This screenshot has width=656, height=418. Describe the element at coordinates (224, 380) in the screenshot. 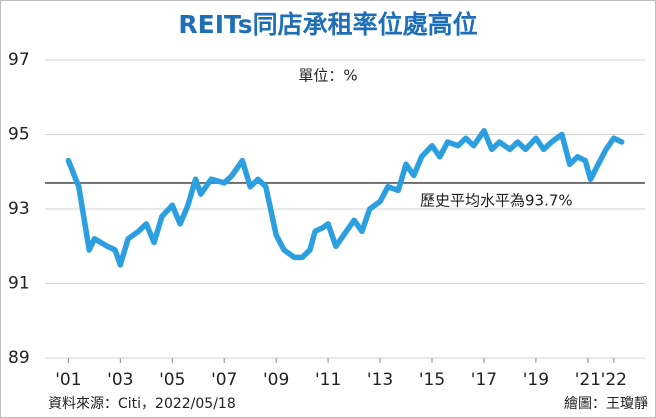

I see `x-tick-label: '07` at that location.